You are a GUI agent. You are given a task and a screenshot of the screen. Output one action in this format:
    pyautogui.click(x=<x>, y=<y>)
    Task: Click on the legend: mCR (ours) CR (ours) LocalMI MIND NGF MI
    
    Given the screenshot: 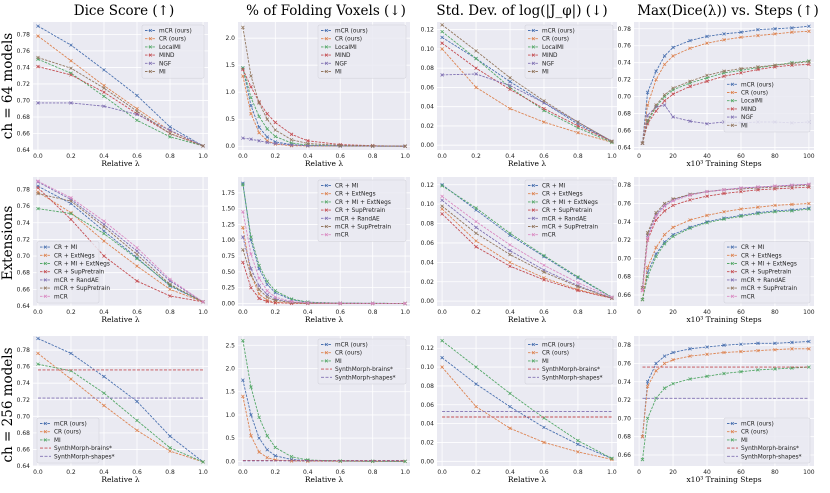 What is the action you would take?
    pyautogui.click(x=767, y=105)
    